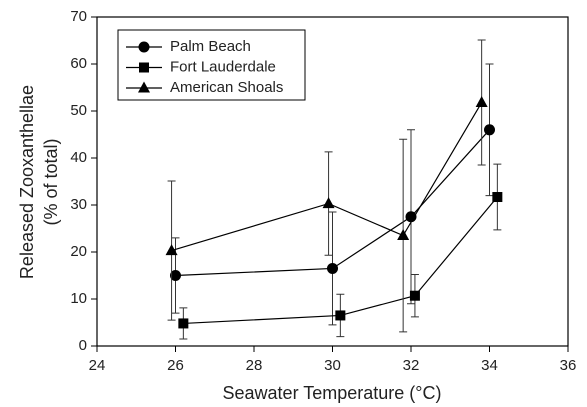 This screenshot has width=587, height=407. What do you see at coordinates (226, 87) in the screenshot?
I see `legend-label: American Shoals` at bounding box center [226, 87].